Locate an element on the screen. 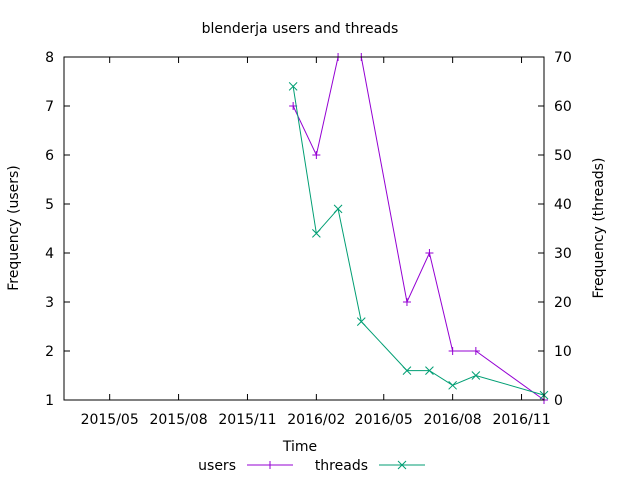 The width and height of the screenshot is (640, 480). x-tick-label: 2016/02 is located at coordinates (316, 420).